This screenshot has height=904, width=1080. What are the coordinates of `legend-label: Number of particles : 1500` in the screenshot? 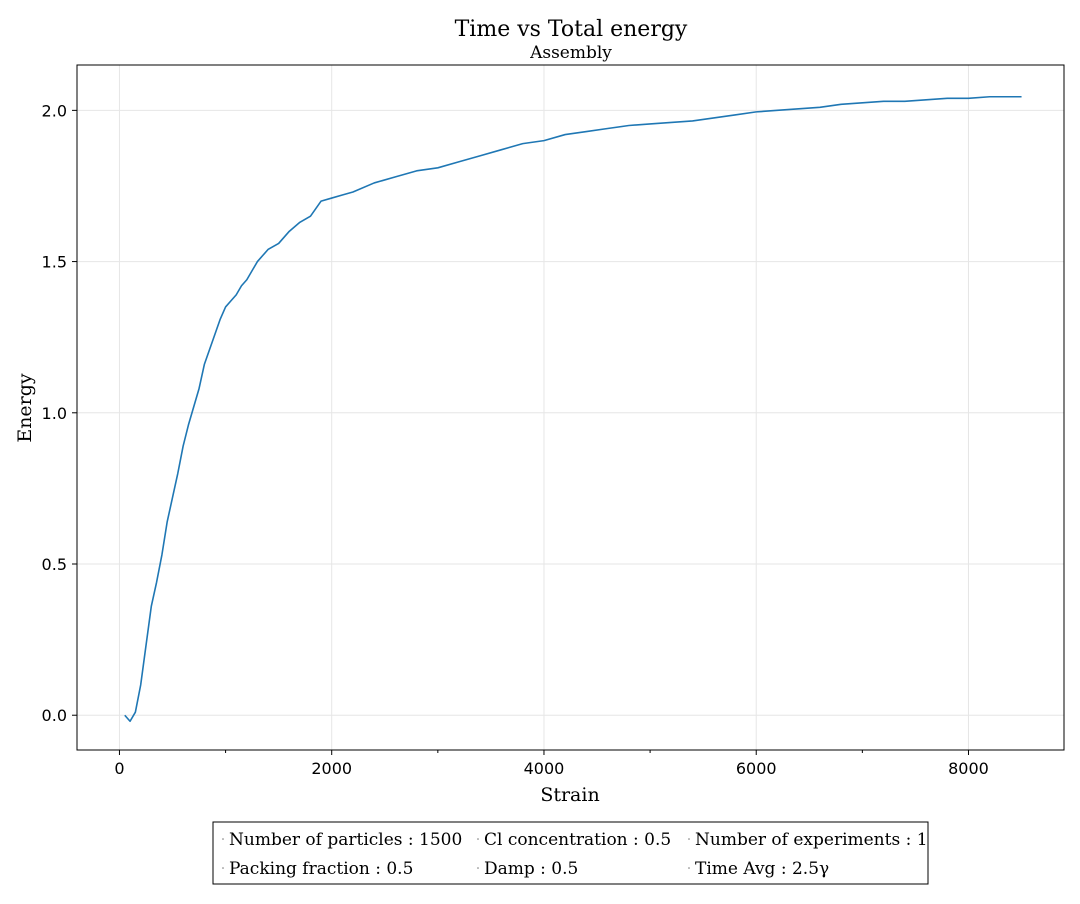 It's located at (345, 840).